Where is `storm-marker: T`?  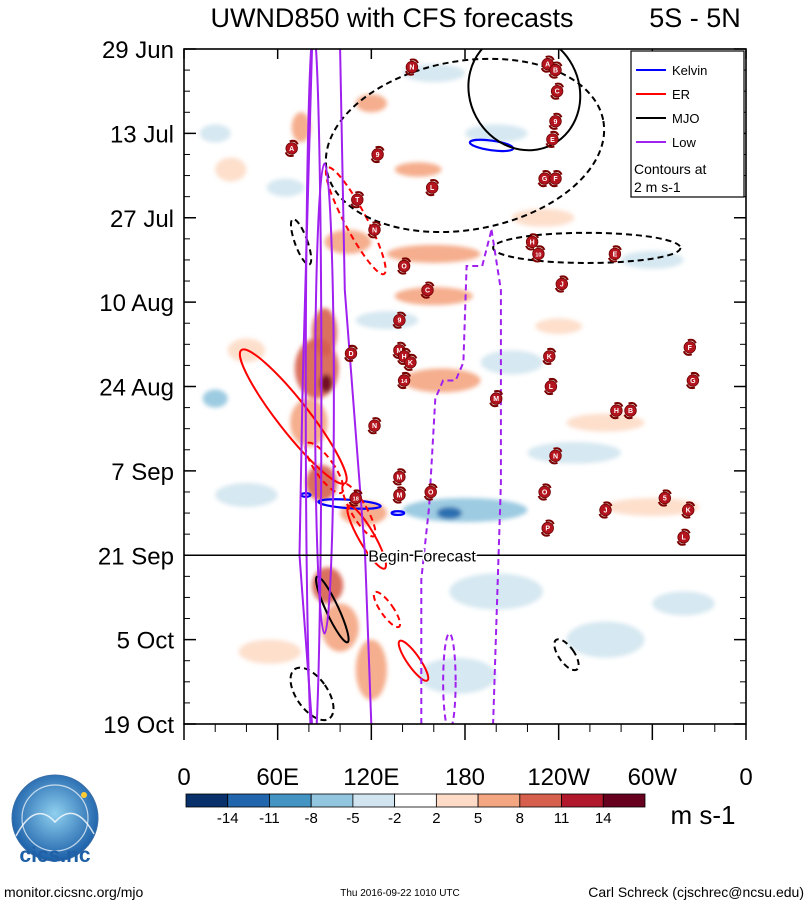 storm-marker: T is located at coordinates (357, 200).